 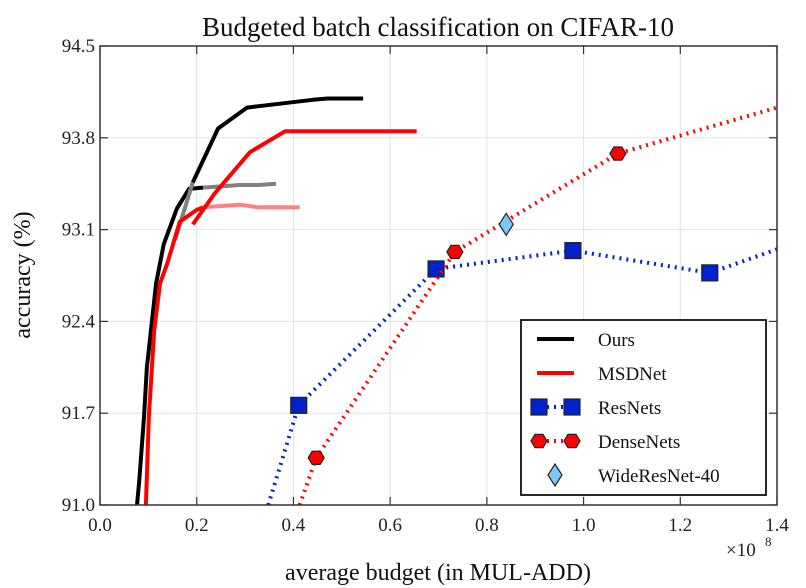 What do you see at coordinates (659, 476) in the screenshot?
I see `legend-label: WideResNet-40` at bounding box center [659, 476].